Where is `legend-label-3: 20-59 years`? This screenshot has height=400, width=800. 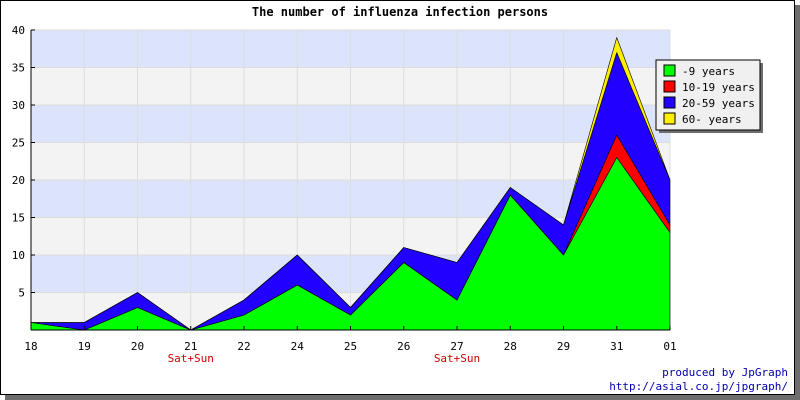 legend-label-3: 20-59 years is located at coordinates (718, 103).